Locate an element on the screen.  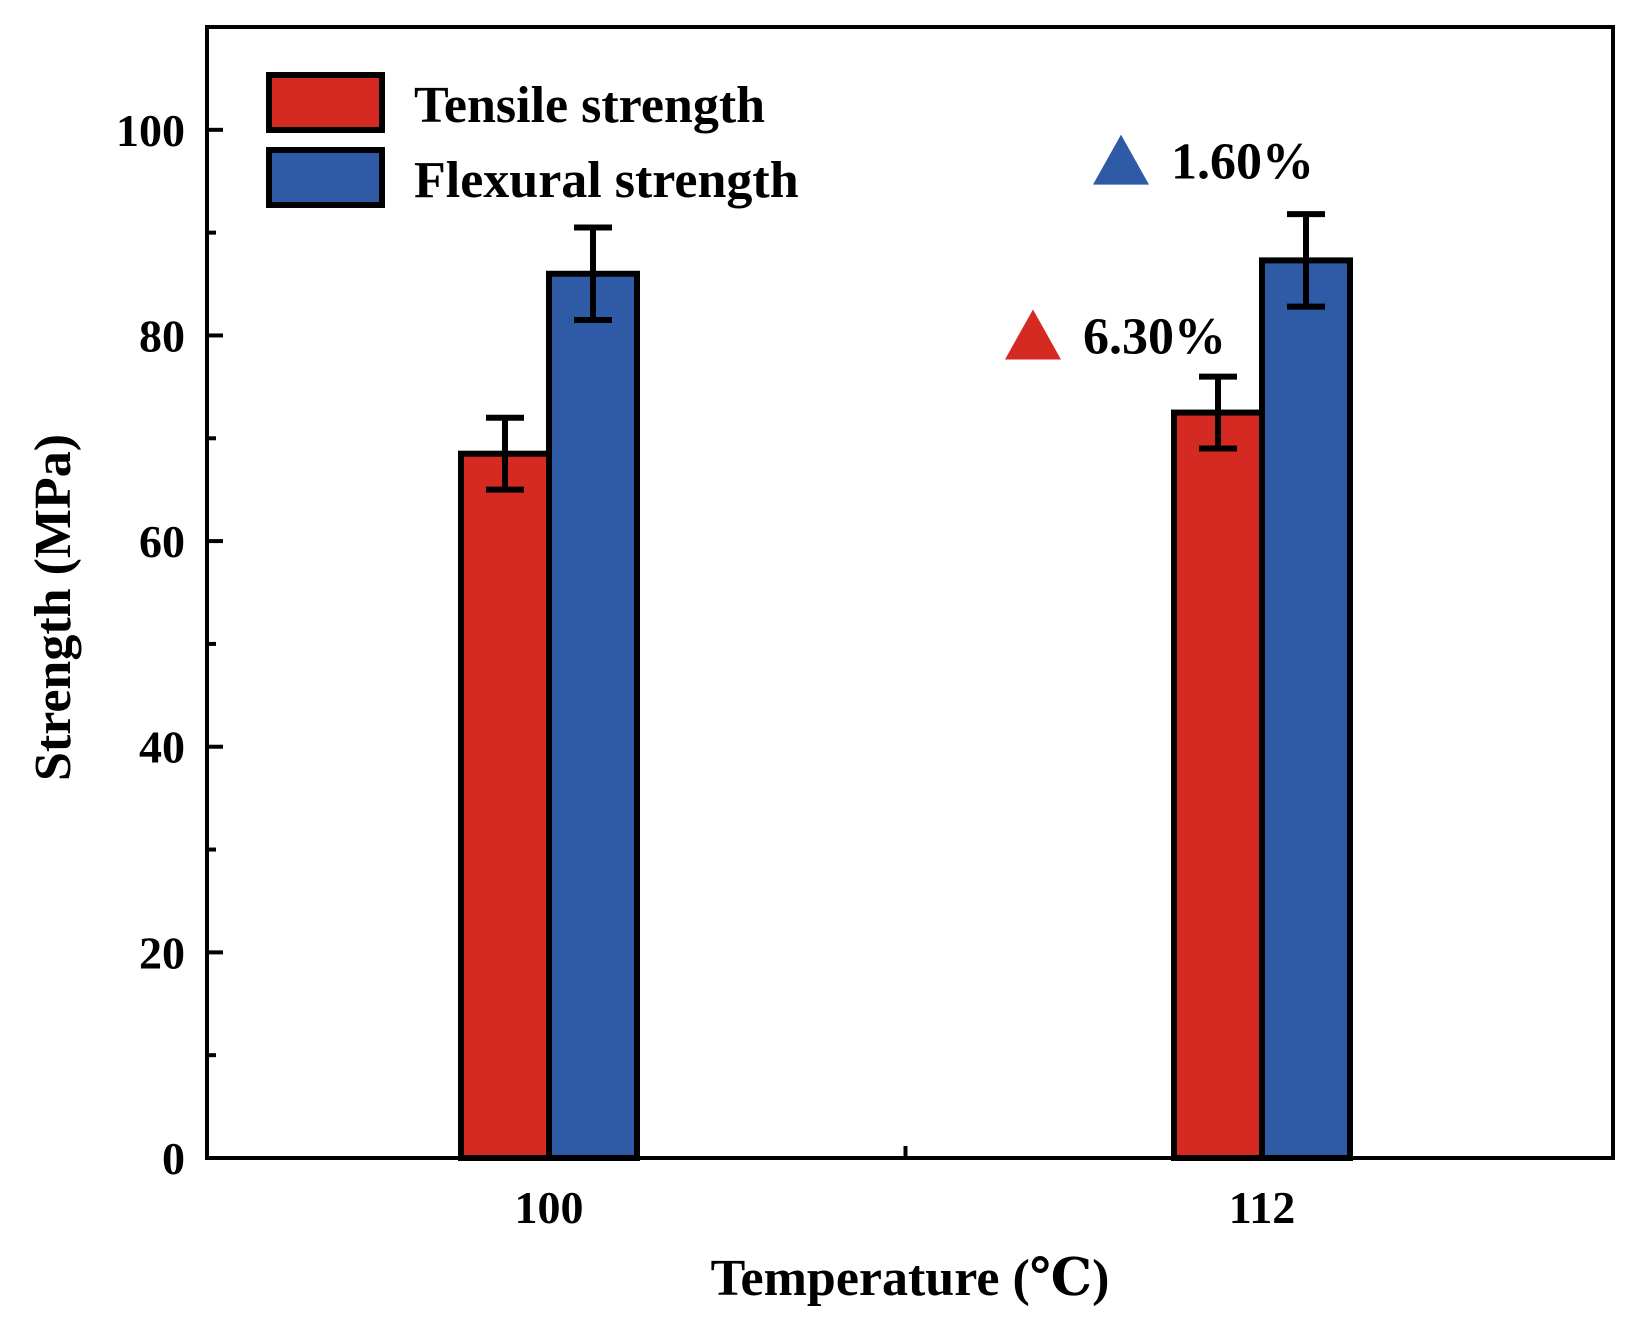
y-tick-label: 80 is located at coordinates (162, 335).